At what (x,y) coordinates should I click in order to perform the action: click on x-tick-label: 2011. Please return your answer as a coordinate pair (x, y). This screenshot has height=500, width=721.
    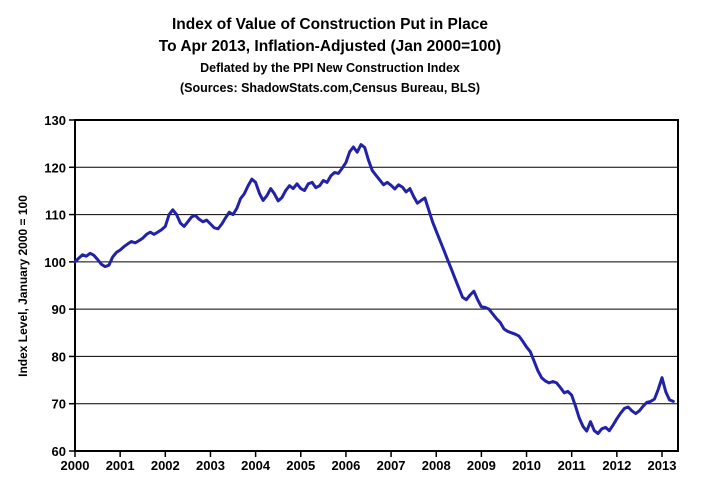
    Looking at the image, I should click on (572, 465).